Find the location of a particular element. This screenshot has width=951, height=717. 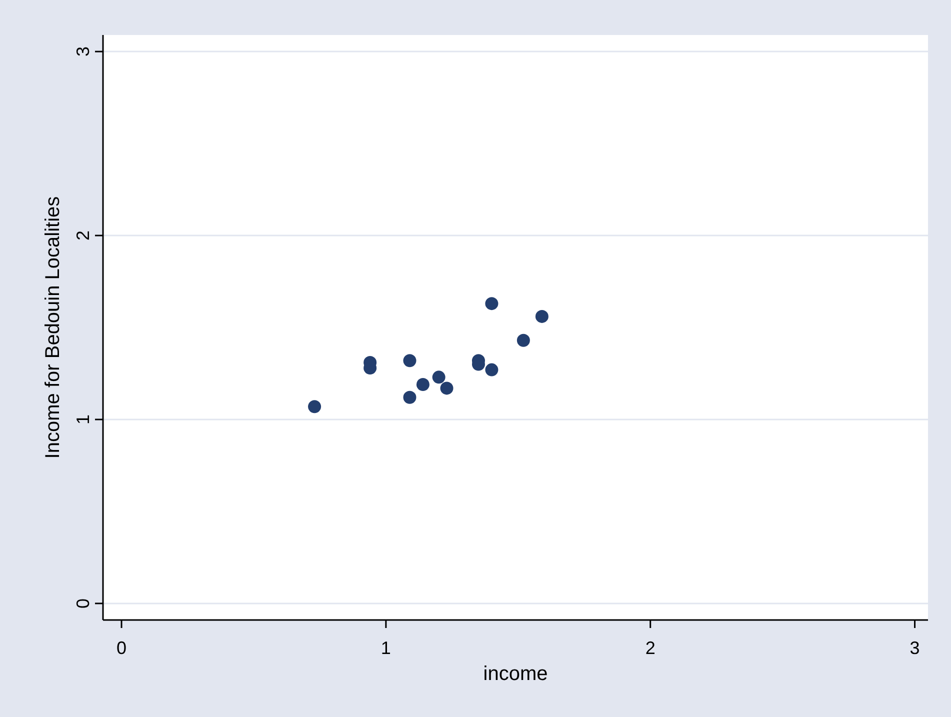

y-tick-label: 0 is located at coordinates (83, 603).